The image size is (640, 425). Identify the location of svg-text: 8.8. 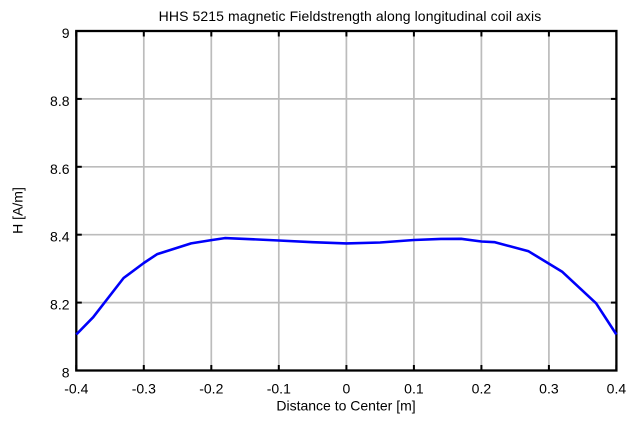
(60, 101).